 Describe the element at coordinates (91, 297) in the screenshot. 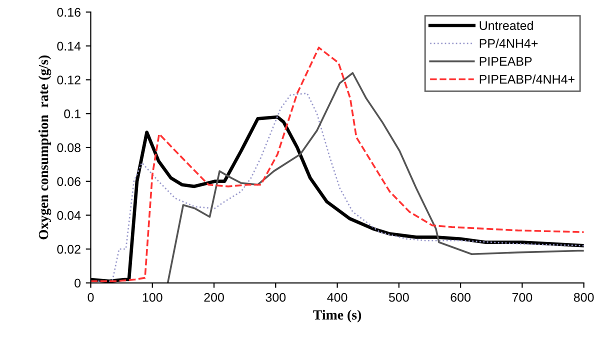

I see `x-tick-label: 0` at that location.